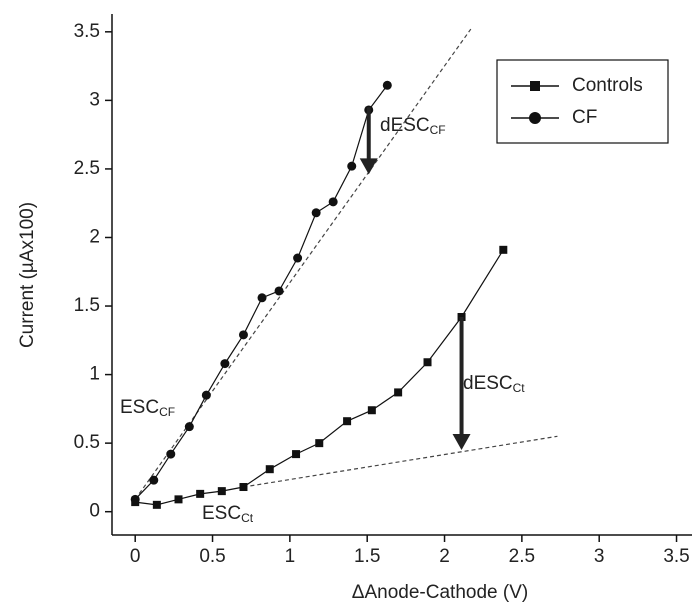 This screenshot has height=610, width=696. I want to click on y-tick-label: 0.5, so click(87, 442).